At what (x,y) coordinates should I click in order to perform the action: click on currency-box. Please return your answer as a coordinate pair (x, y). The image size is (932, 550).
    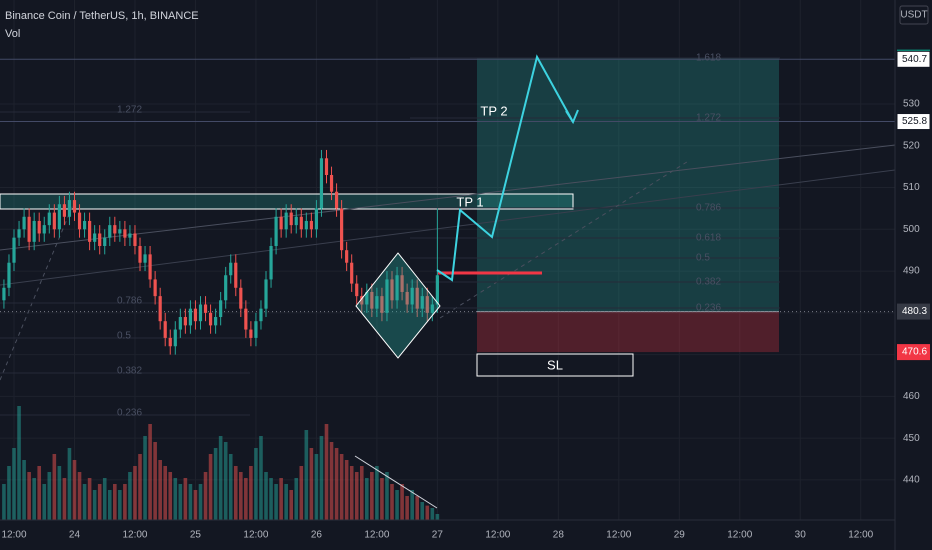
    Looking at the image, I should click on (914, 15).